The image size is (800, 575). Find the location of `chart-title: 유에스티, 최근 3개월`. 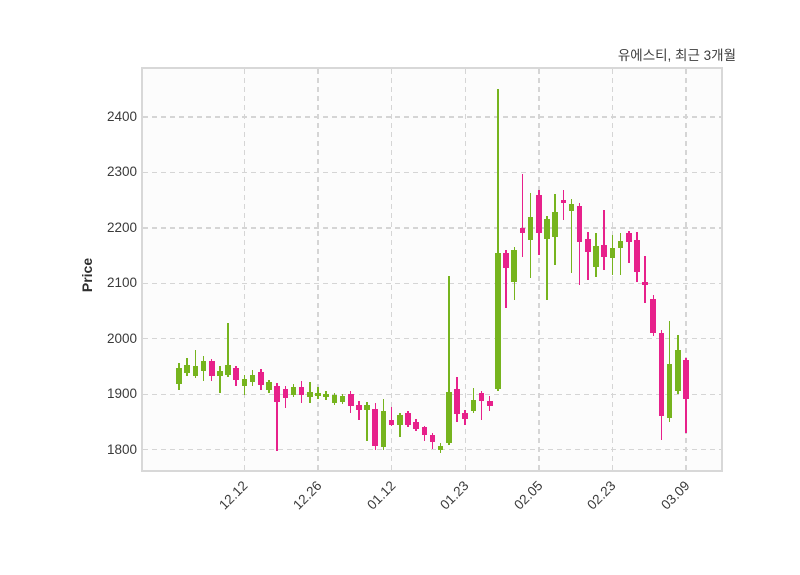

chart-title: 유에스티, 최근 3개월 is located at coordinates (676, 55).